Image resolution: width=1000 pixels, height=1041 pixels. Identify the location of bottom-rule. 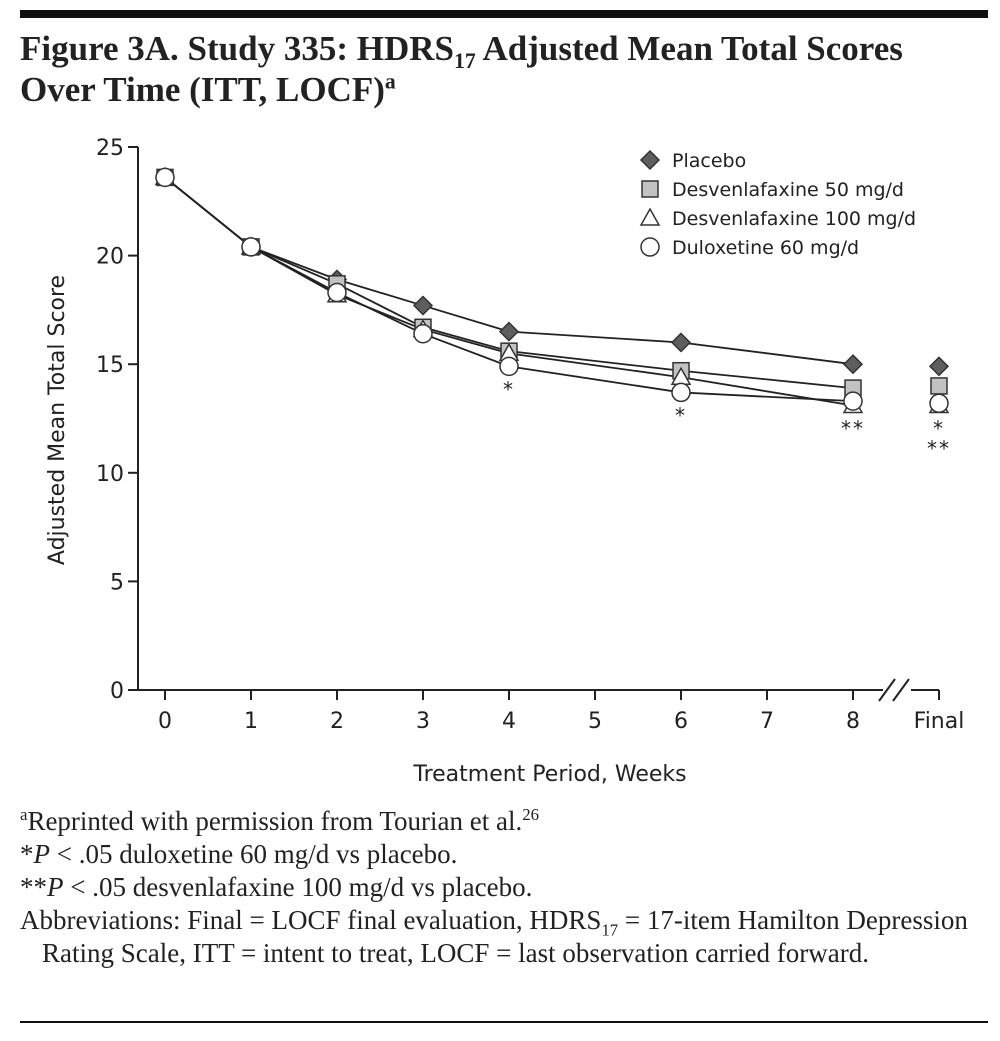
(504, 1022).